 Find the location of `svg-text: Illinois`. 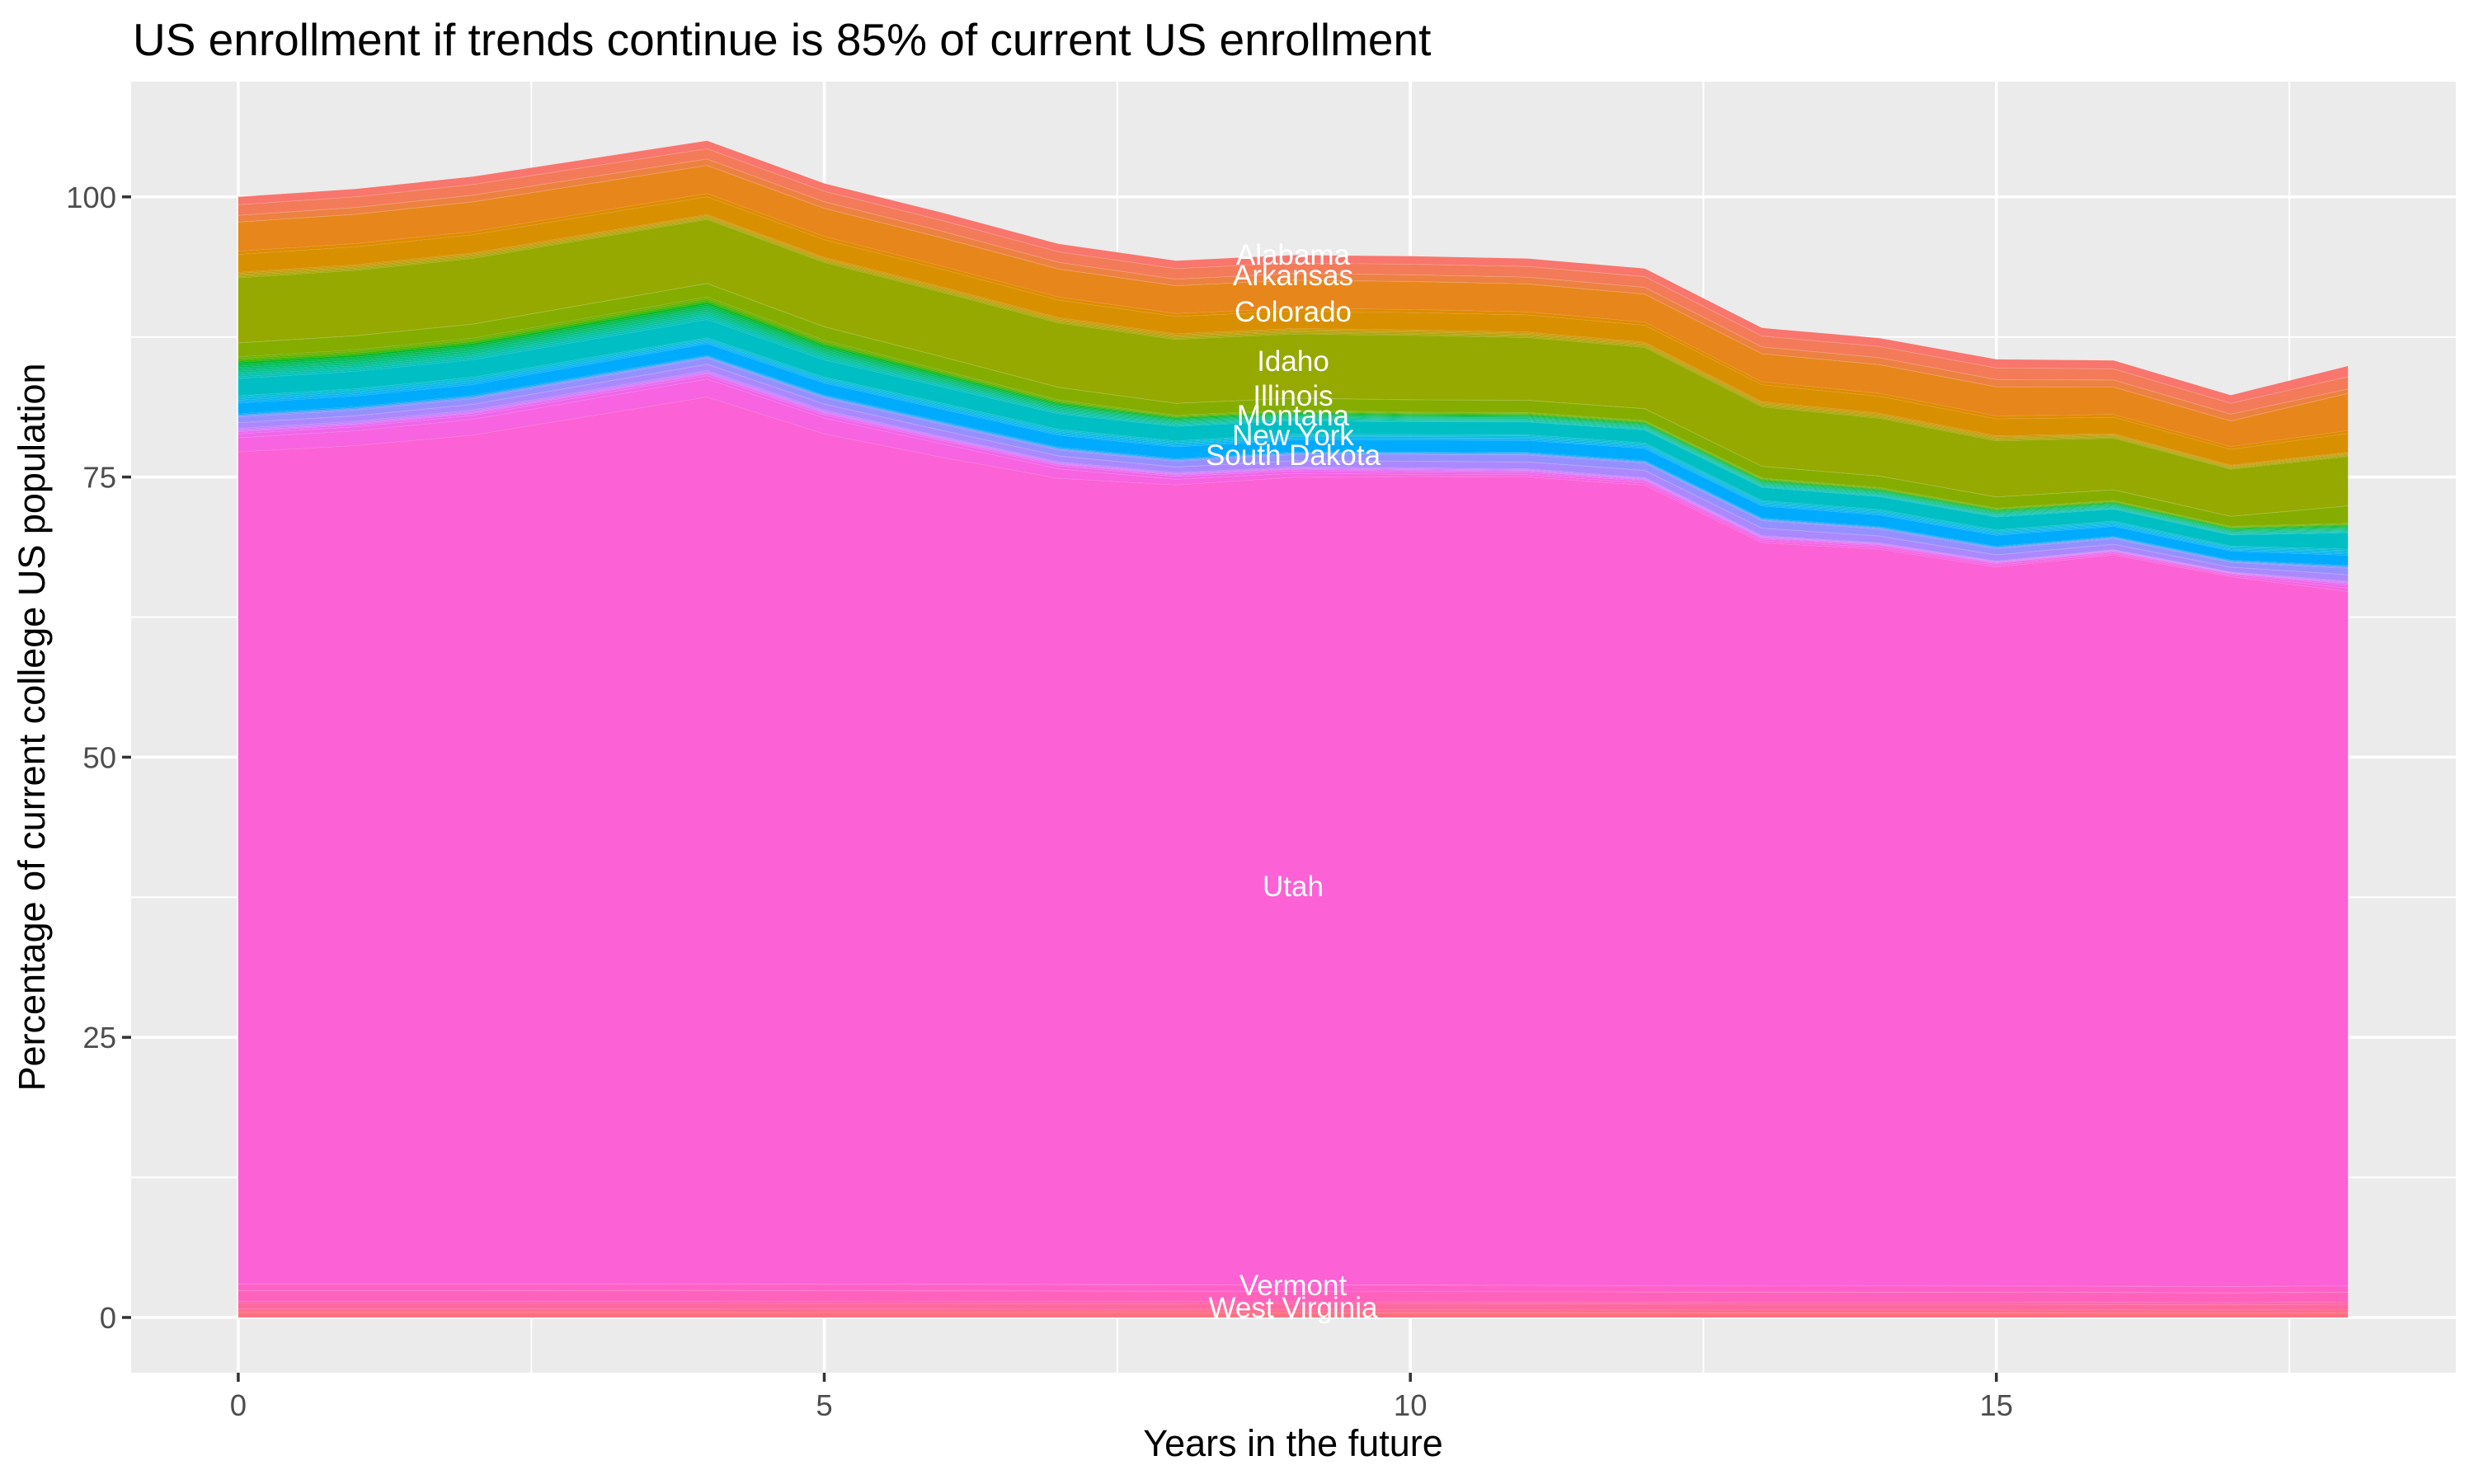

svg-text: Illinois is located at coordinates (1293, 396).